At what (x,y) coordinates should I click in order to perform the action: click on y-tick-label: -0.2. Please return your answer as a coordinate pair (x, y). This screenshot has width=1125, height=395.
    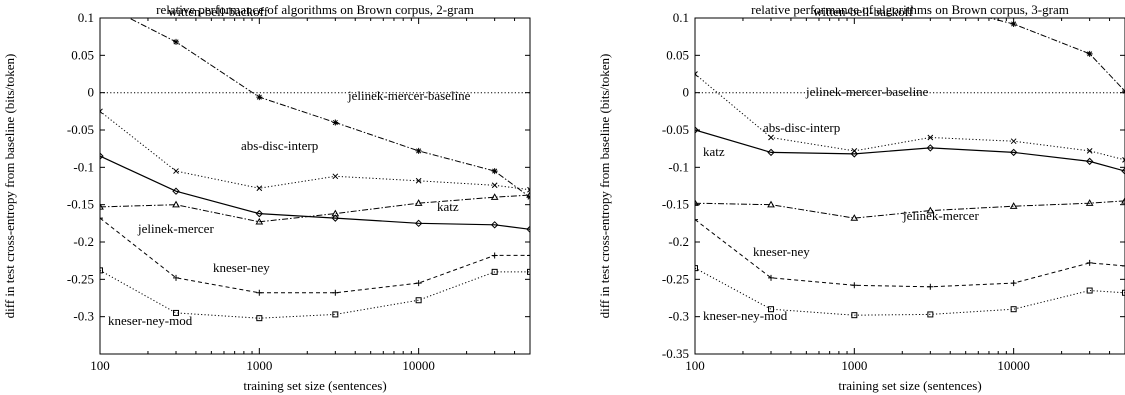
    Looking at the image, I should click on (678, 241).